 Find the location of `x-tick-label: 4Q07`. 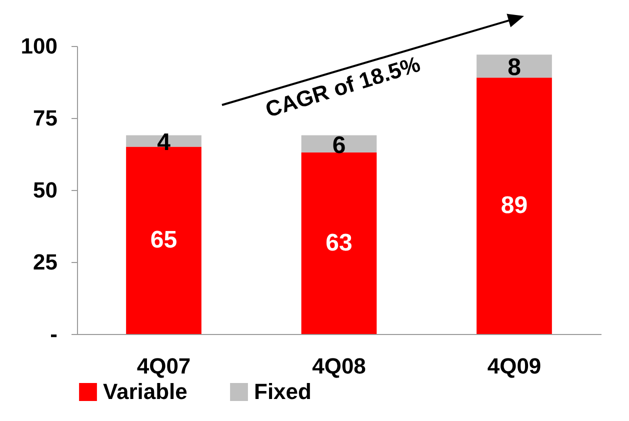

x-tick-label: 4Q07 is located at coordinates (163, 366).